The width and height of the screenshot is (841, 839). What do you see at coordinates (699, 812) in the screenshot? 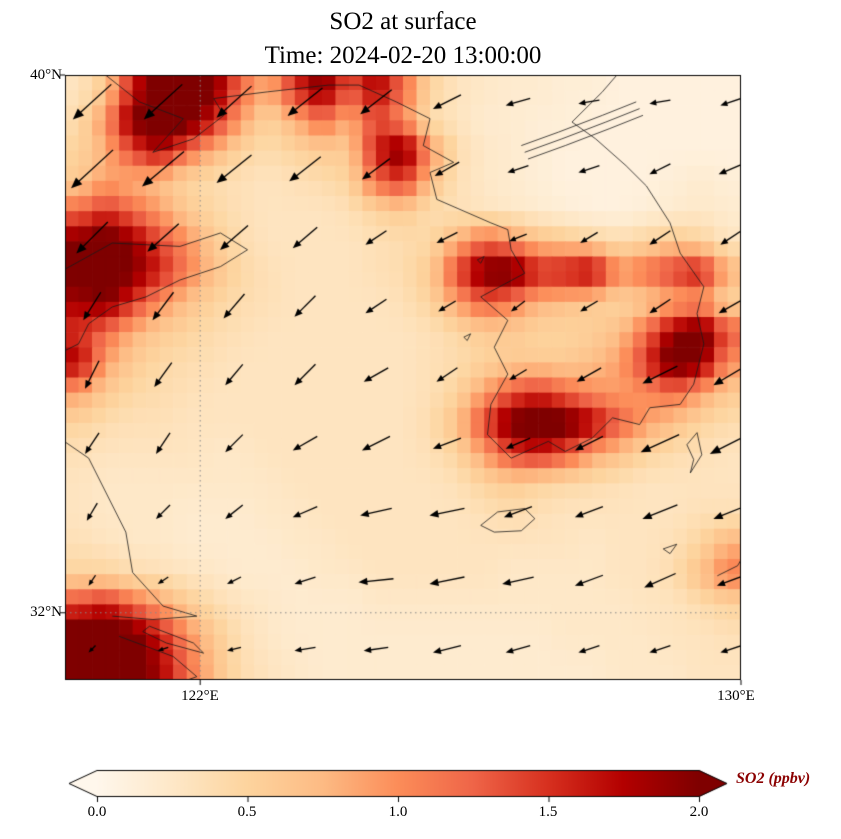
I see `colorbar-tick-4: 2.0` at bounding box center [699, 812].